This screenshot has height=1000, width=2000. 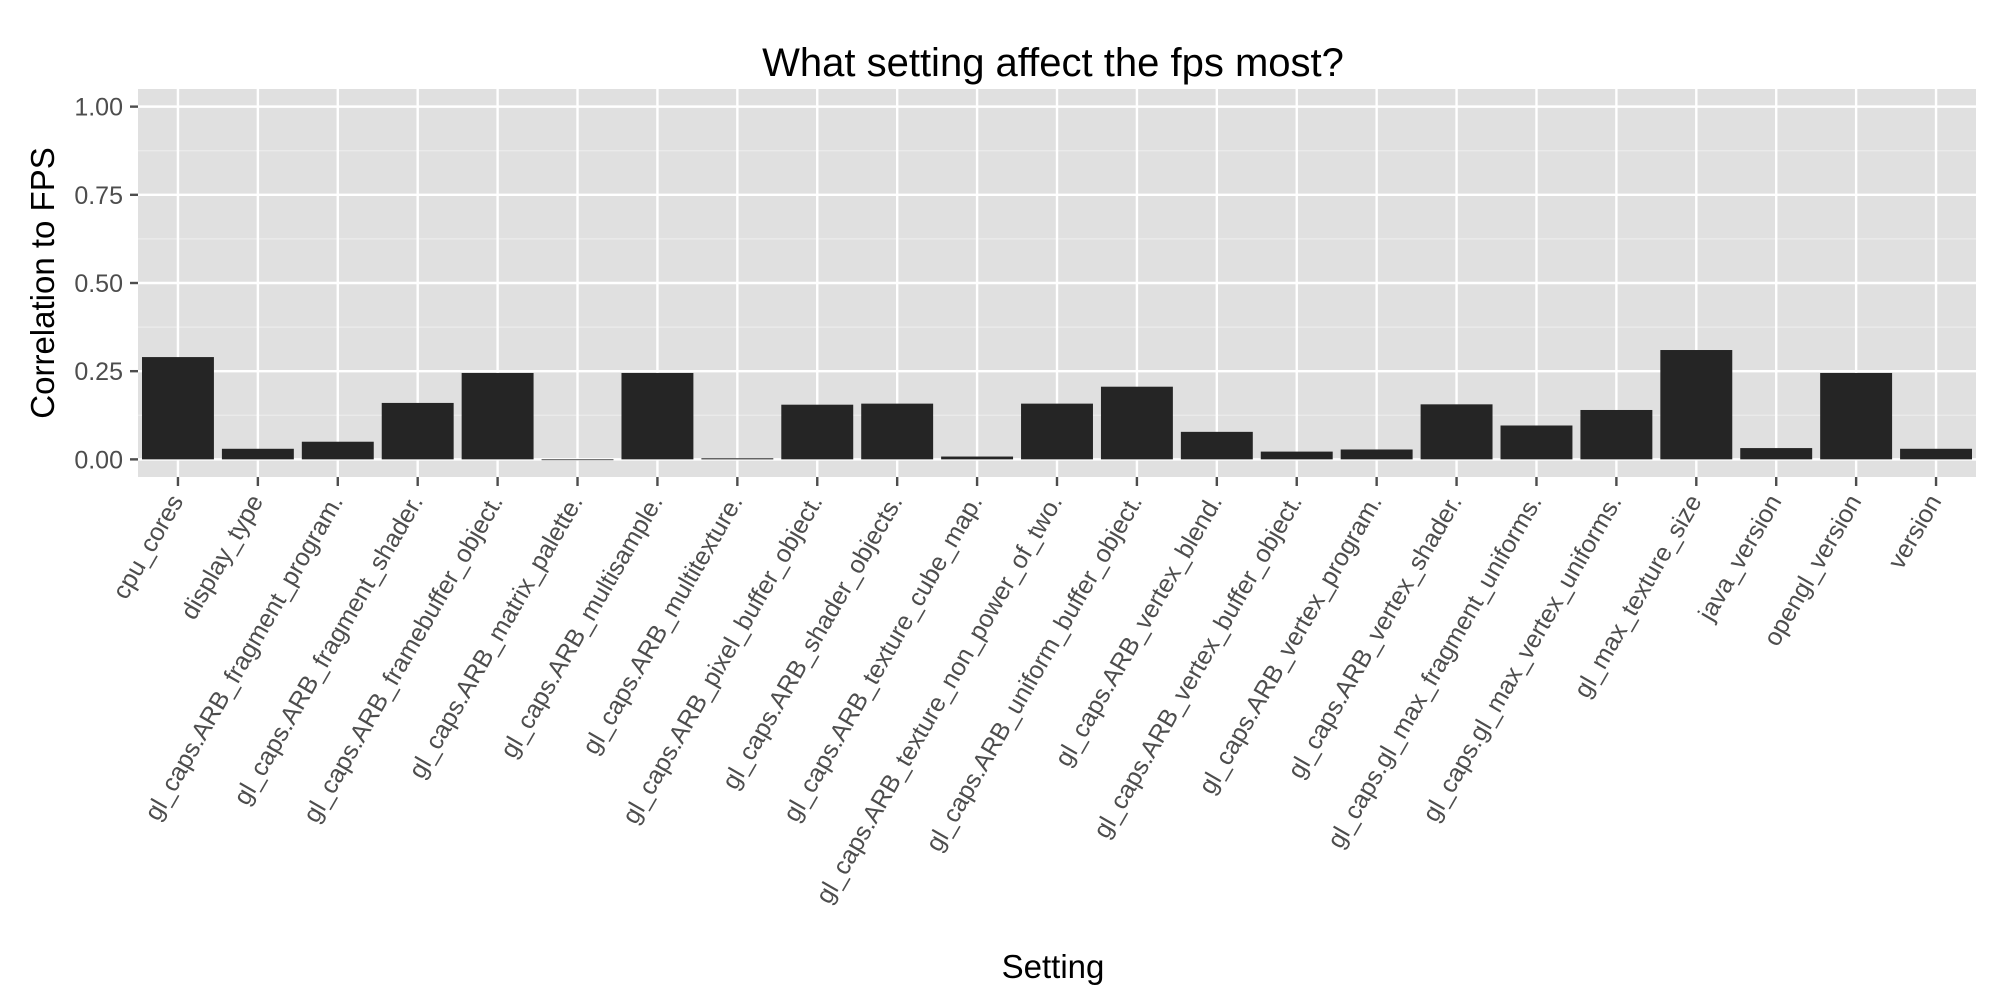 I want to click on x-tick-label: display_type, so click(x=222, y=557).